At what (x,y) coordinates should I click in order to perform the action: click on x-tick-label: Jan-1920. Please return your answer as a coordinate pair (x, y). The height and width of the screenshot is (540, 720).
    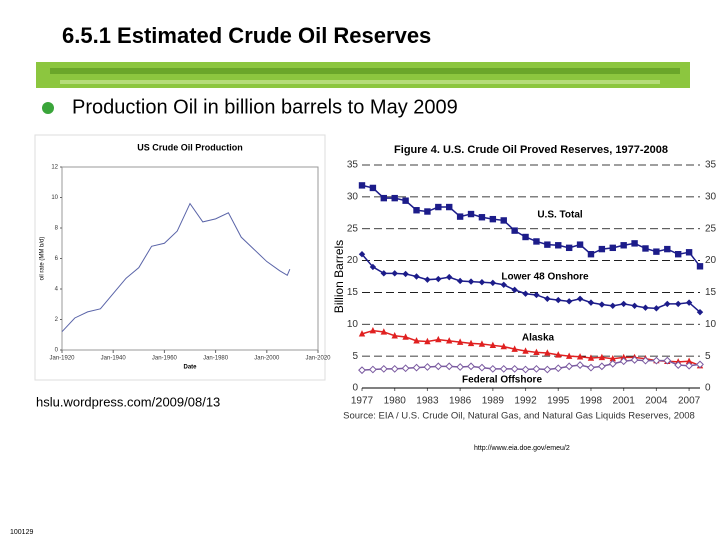
    Looking at the image, I should click on (62, 359).